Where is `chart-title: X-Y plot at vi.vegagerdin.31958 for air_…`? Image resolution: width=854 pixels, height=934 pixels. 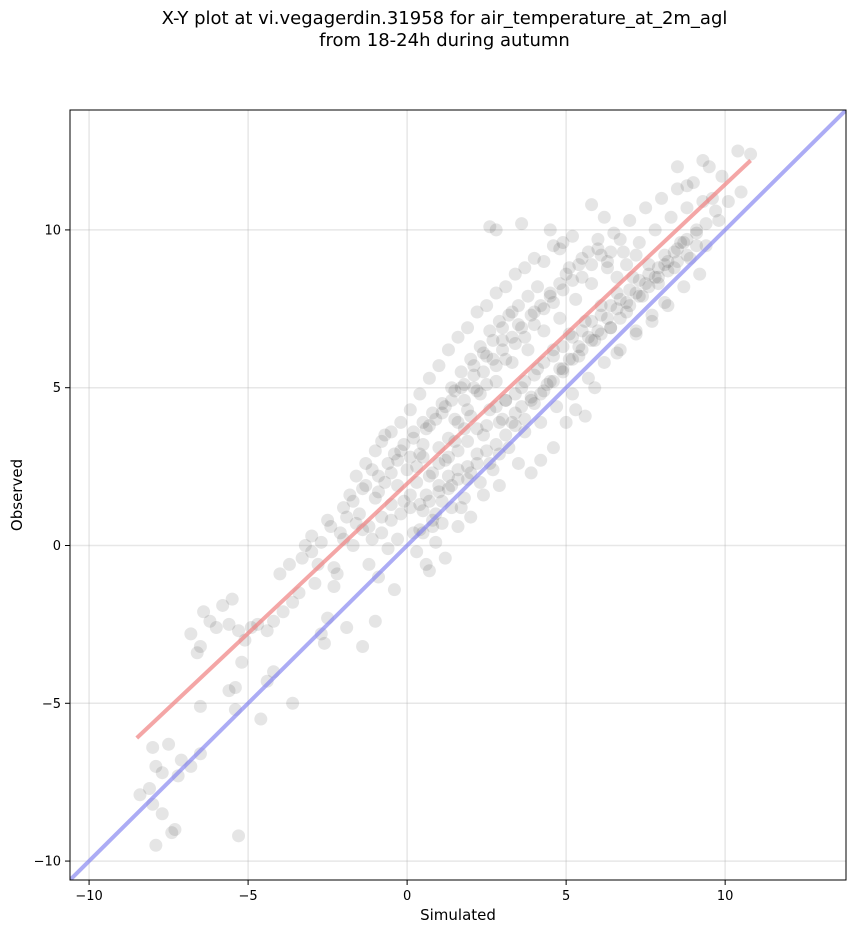
chart-title: X-Y plot at vi.vegagerdin.31958 for air_… is located at coordinates (444, 18).